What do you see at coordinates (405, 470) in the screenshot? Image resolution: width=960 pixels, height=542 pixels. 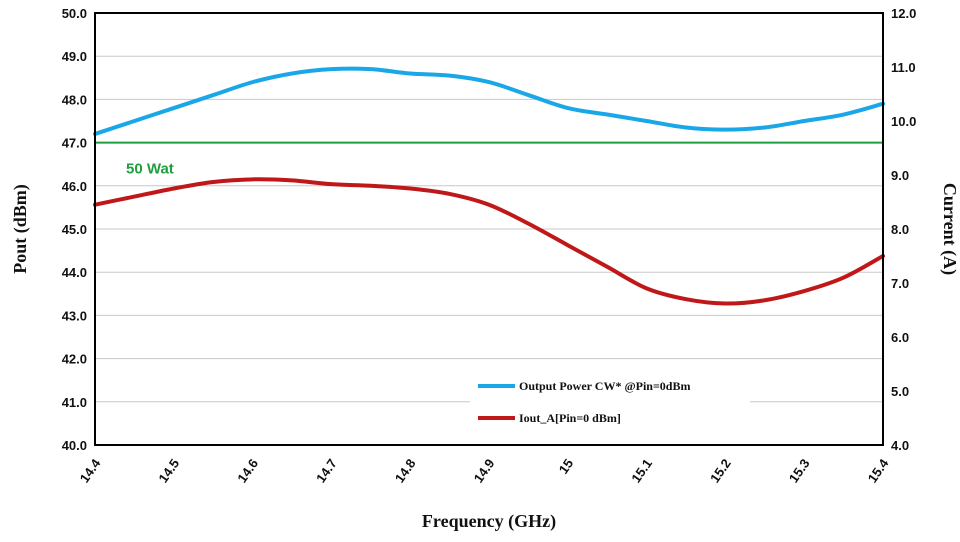 I see `x-tick-label: 14.8` at bounding box center [405, 470].